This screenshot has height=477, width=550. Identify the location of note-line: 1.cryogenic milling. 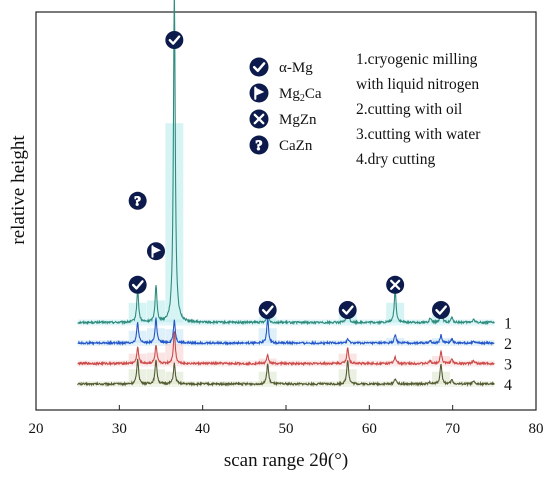
(417, 59).